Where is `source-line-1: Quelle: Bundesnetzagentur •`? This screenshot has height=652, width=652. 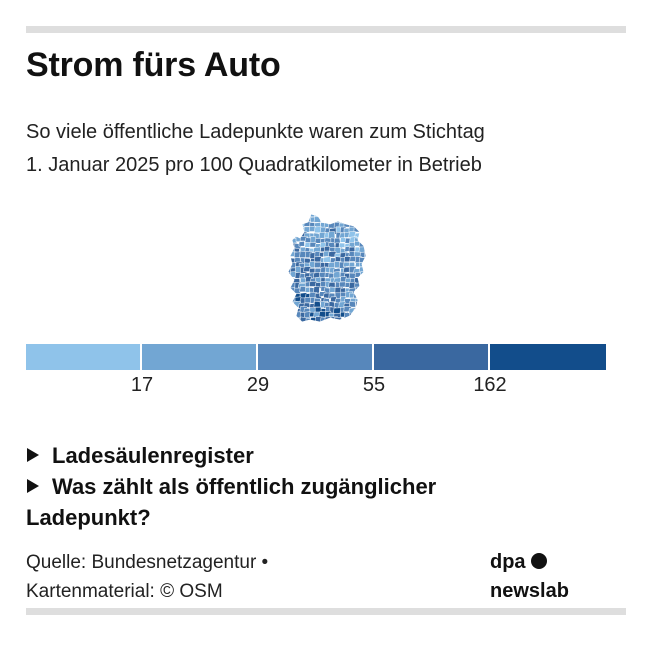
source-line-1: Quelle: Bundesnetzagentur • is located at coordinates (147, 562).